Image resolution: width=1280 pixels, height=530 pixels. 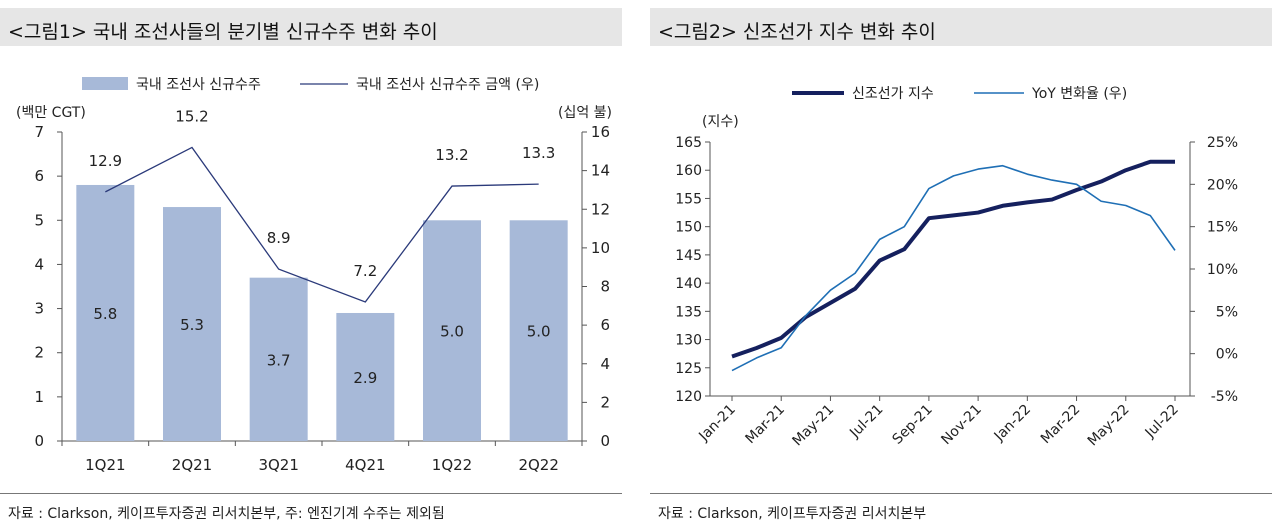 I want to click on y-left-tick-label: 1, so click(x=39, y=397).